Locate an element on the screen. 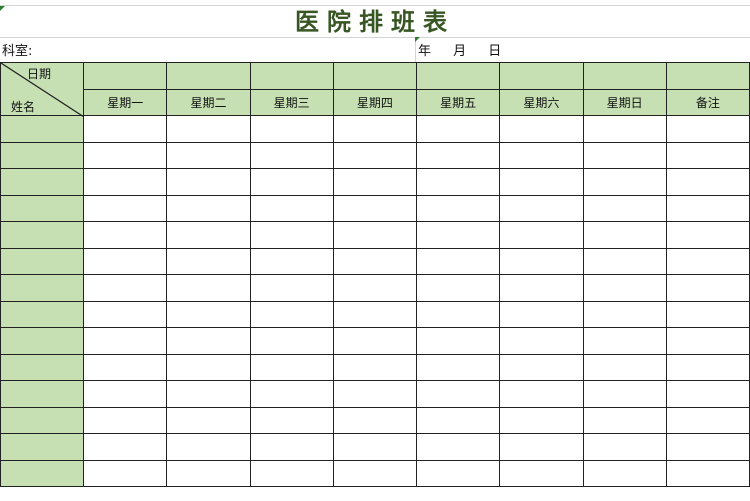 The height and width of the screenshot is (501, 750). corner-cell: 日期 姓名 is located at coordinates (42, 89).